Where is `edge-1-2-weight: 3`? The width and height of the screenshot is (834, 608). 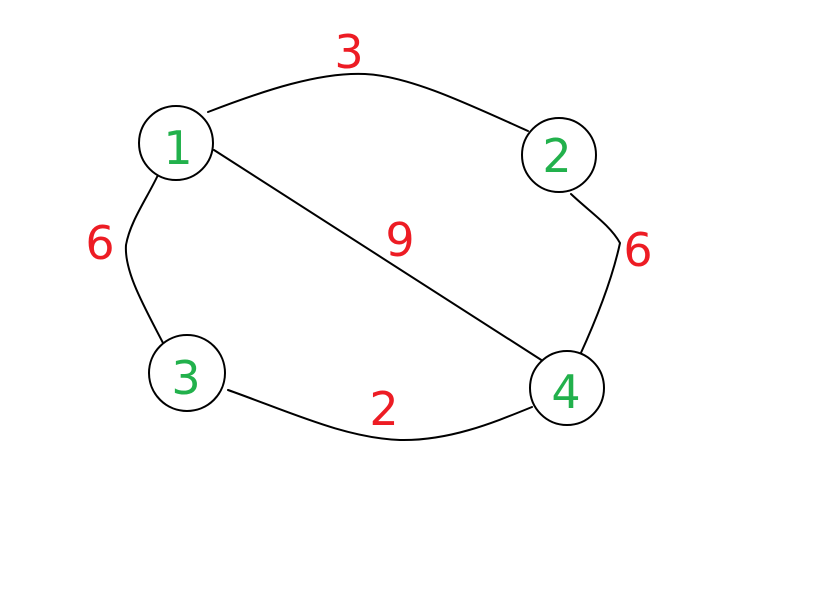 edge-1-2-weight: 3 is located at coordinates (348, 52).